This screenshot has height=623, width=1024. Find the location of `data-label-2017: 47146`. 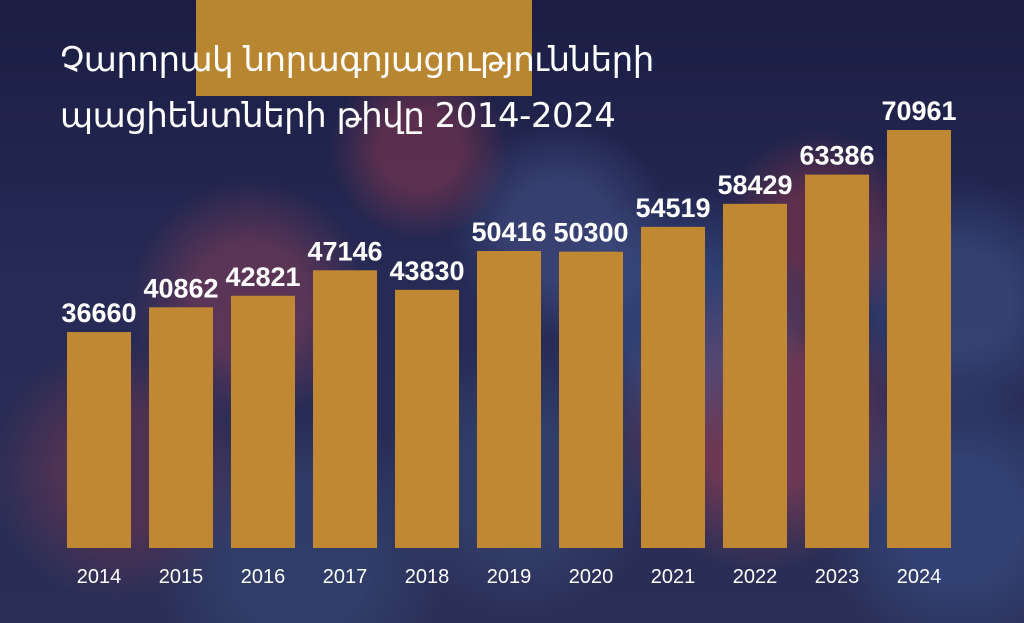

data-label-2017: 47146 is located at coordinates (344, 251).